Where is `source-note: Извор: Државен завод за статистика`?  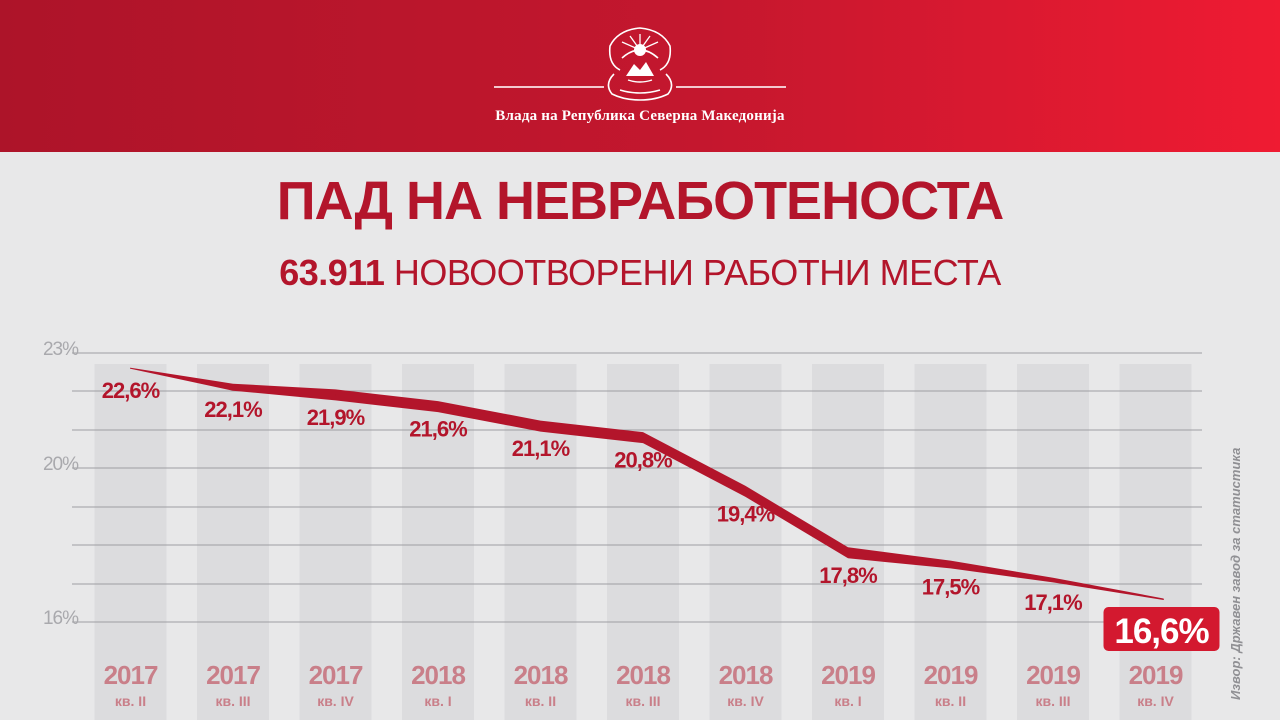 source-note: Извор: Државен завод за статистика is located at coordinates (1235, 573).